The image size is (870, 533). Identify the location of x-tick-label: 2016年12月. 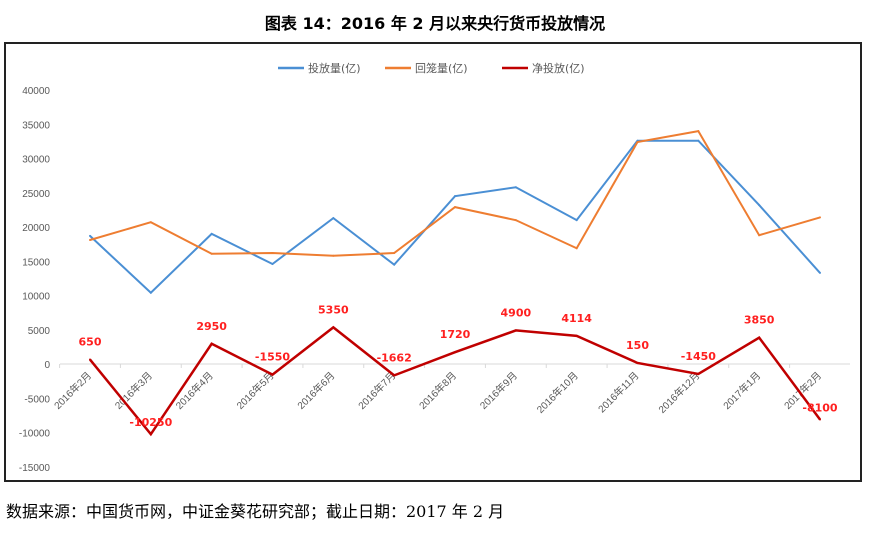
(679, 392).